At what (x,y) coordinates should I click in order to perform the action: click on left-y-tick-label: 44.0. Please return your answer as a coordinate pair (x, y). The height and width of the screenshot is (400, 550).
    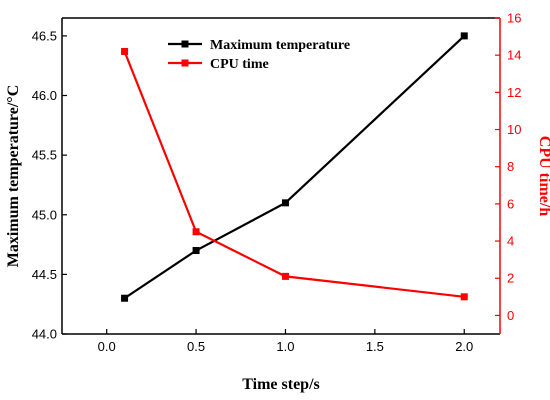
    Looking at the image, I should click on (44, 334).